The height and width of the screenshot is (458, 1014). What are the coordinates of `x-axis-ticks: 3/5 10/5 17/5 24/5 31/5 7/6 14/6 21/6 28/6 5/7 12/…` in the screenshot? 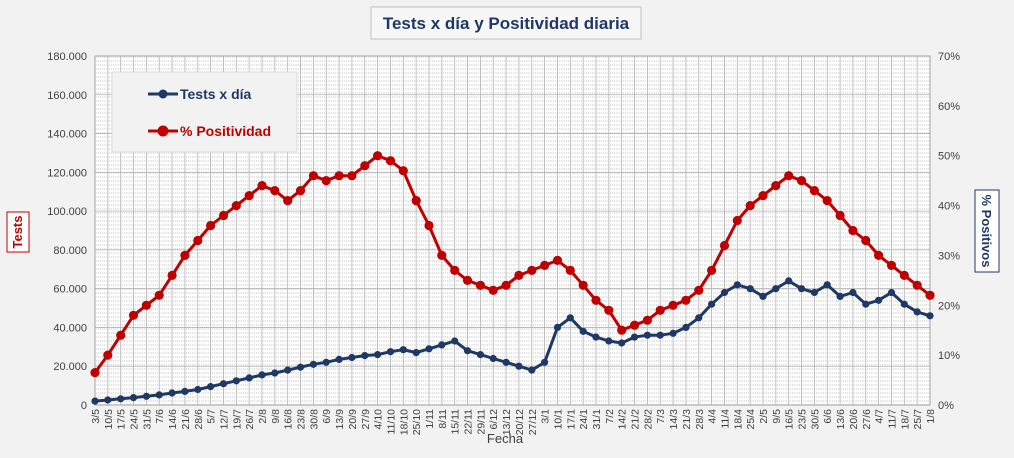 It's located at (513, 422).